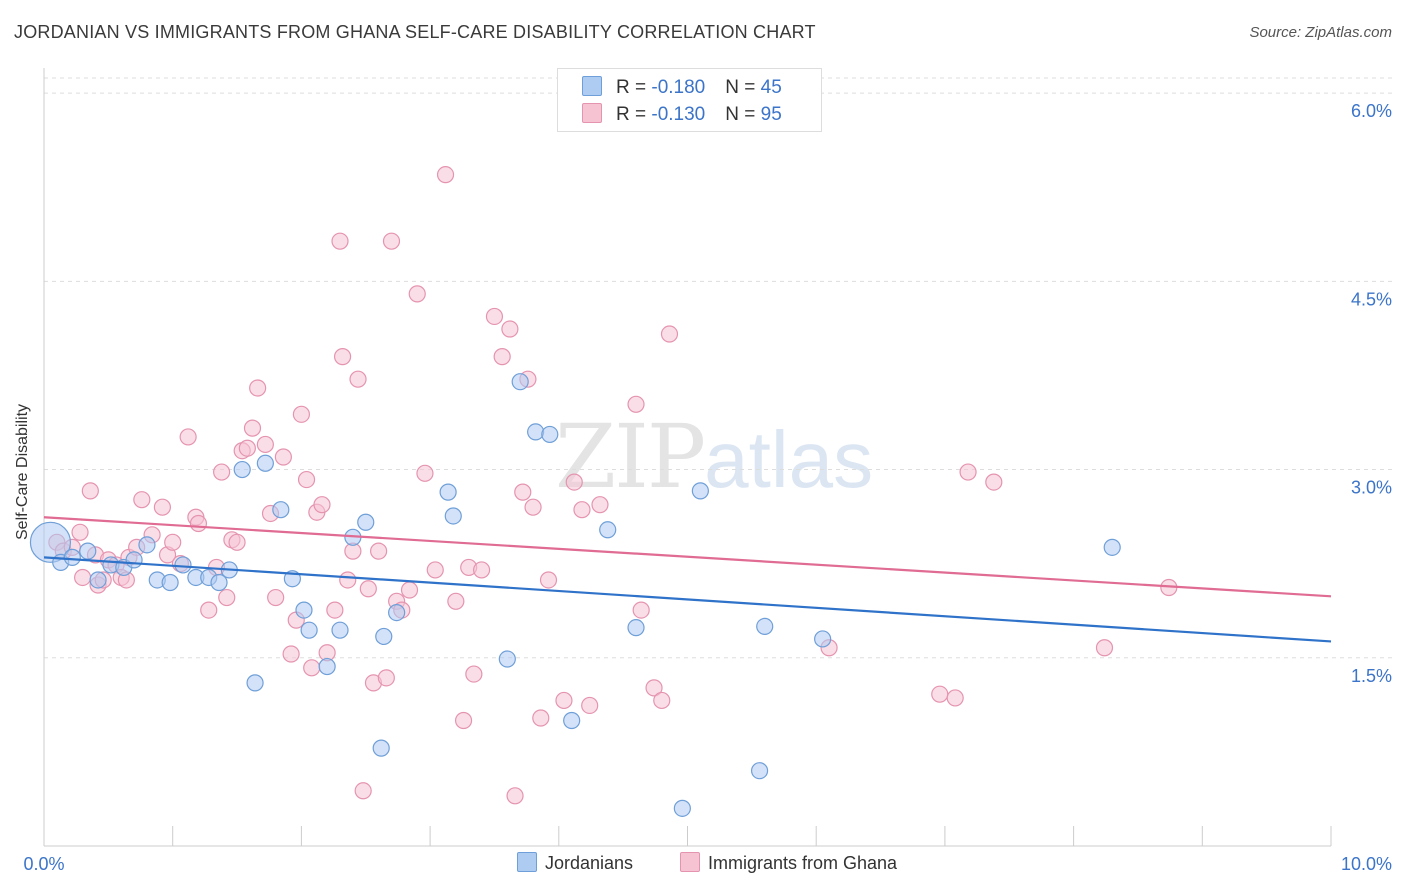  Describe the element at coordinates (1371, 488) in the screenshot. I see `y-tick-label: 3.0%` at that location.